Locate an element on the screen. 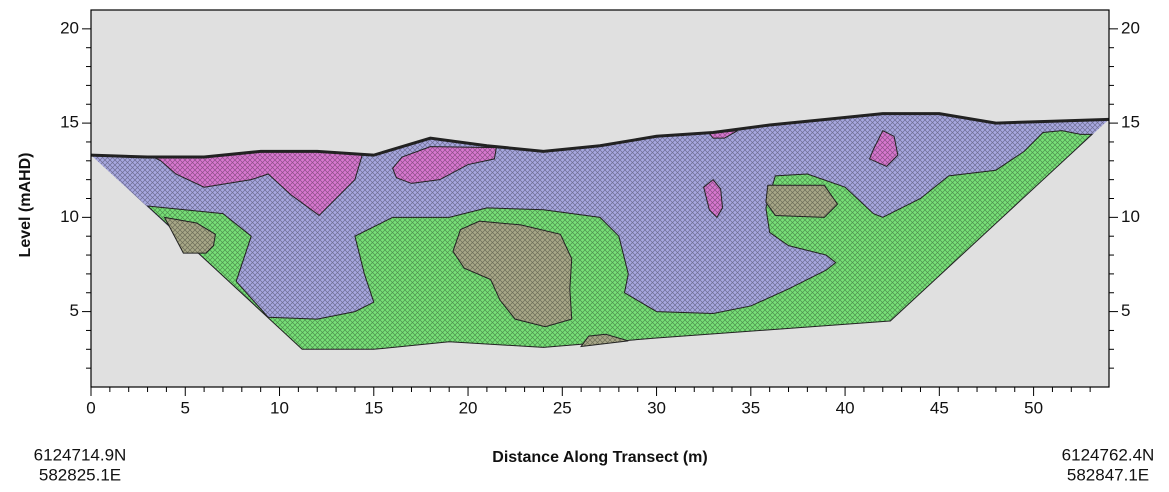 The image size is (1169, 492). x-tick-label: 35 is located at coordinates (750, 407).